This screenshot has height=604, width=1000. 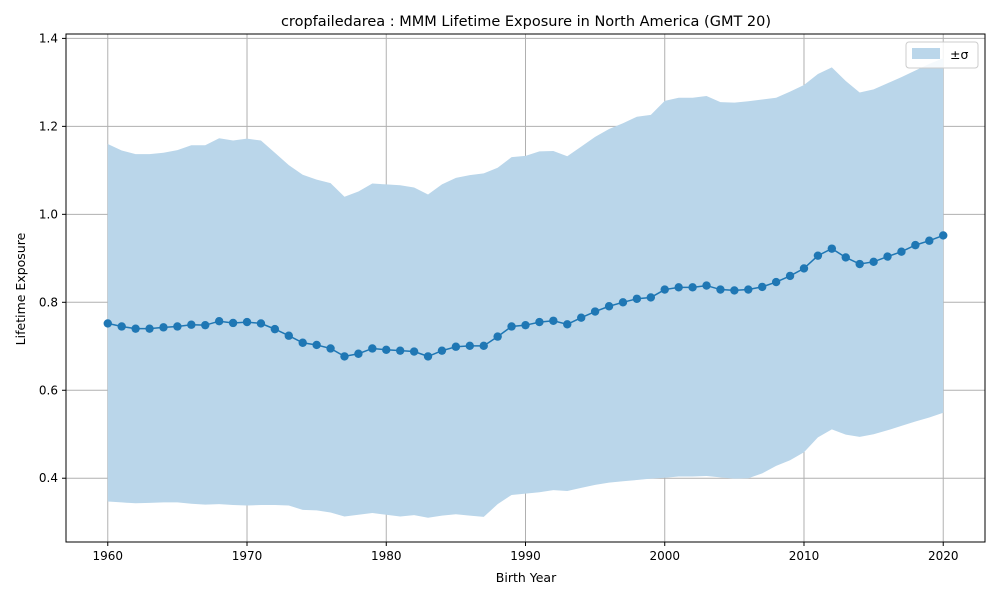 I want to click on y-tick-label: 0.8, so click(x=48, y=302).